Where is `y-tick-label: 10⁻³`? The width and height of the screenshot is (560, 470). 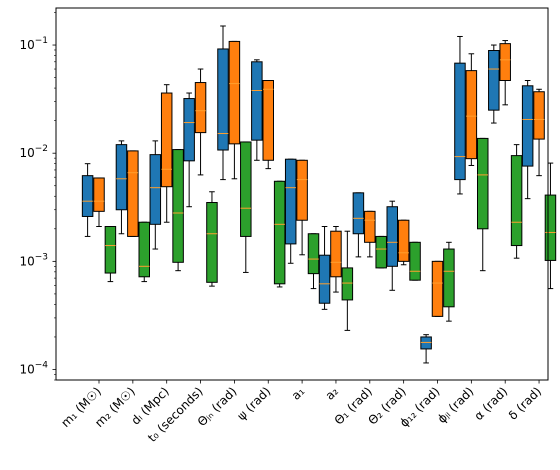 y-tick-label: 10⁻³ is located at coordinates (33, 260).